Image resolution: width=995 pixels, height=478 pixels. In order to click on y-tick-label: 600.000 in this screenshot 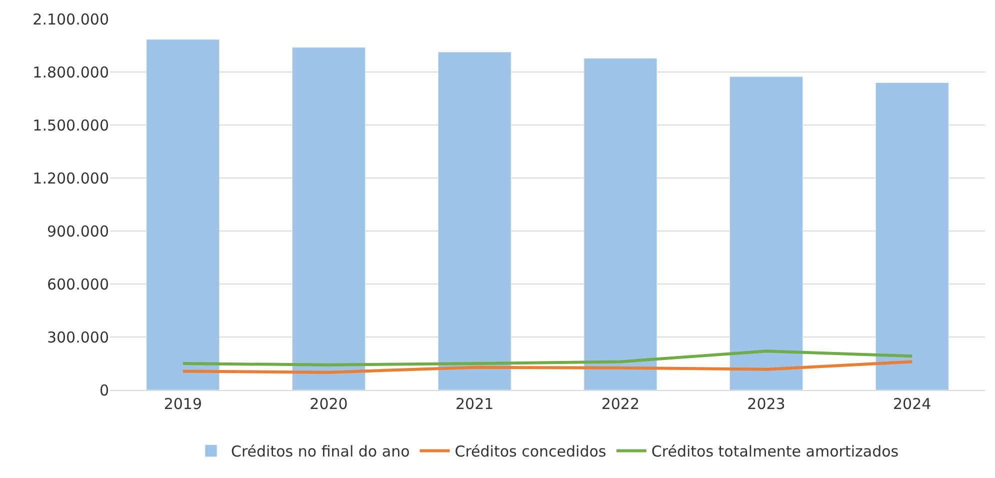, I will do `click(77, 284)`.